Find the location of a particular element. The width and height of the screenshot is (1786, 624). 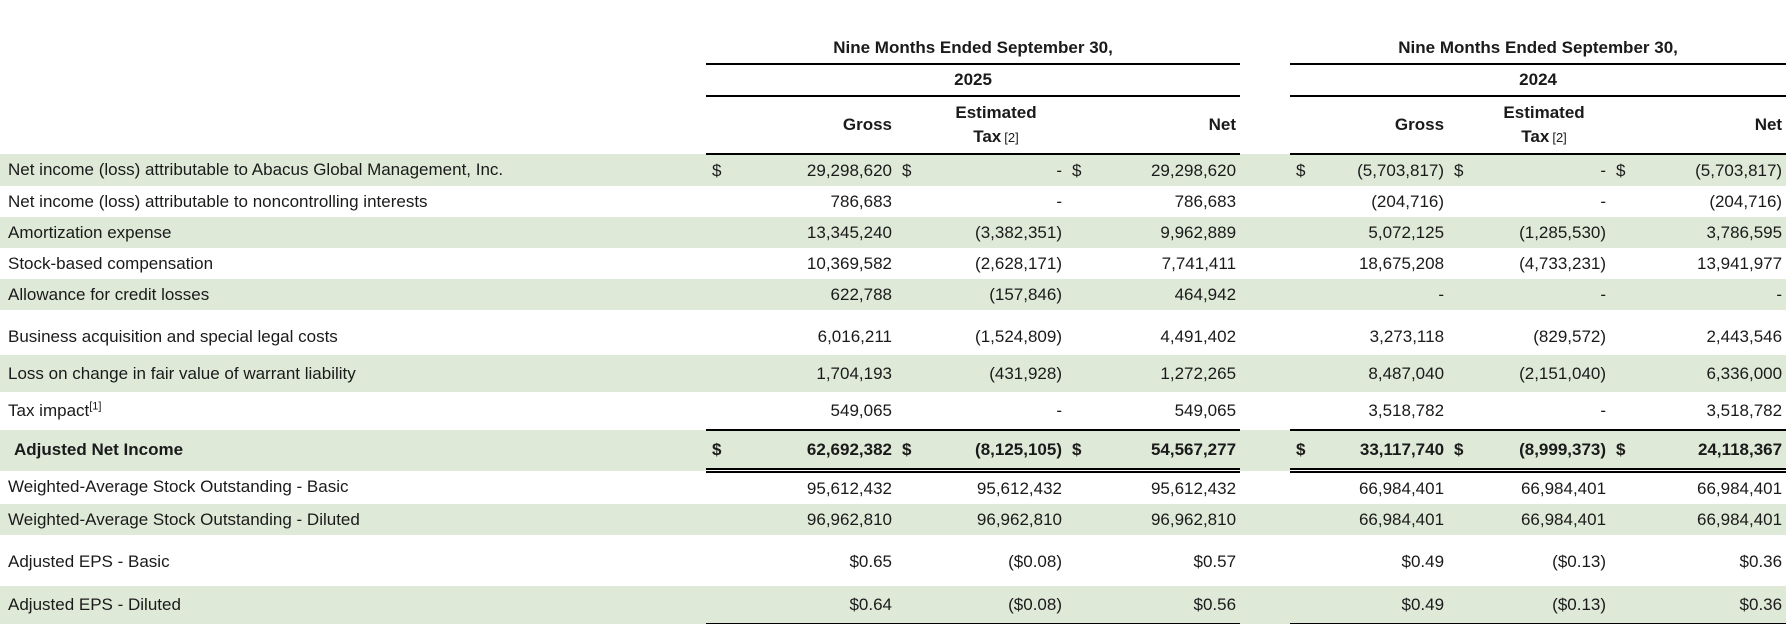

column-header-estimated-tax-2025: Estimated Tax [2] is located at coordinates (981, 125).